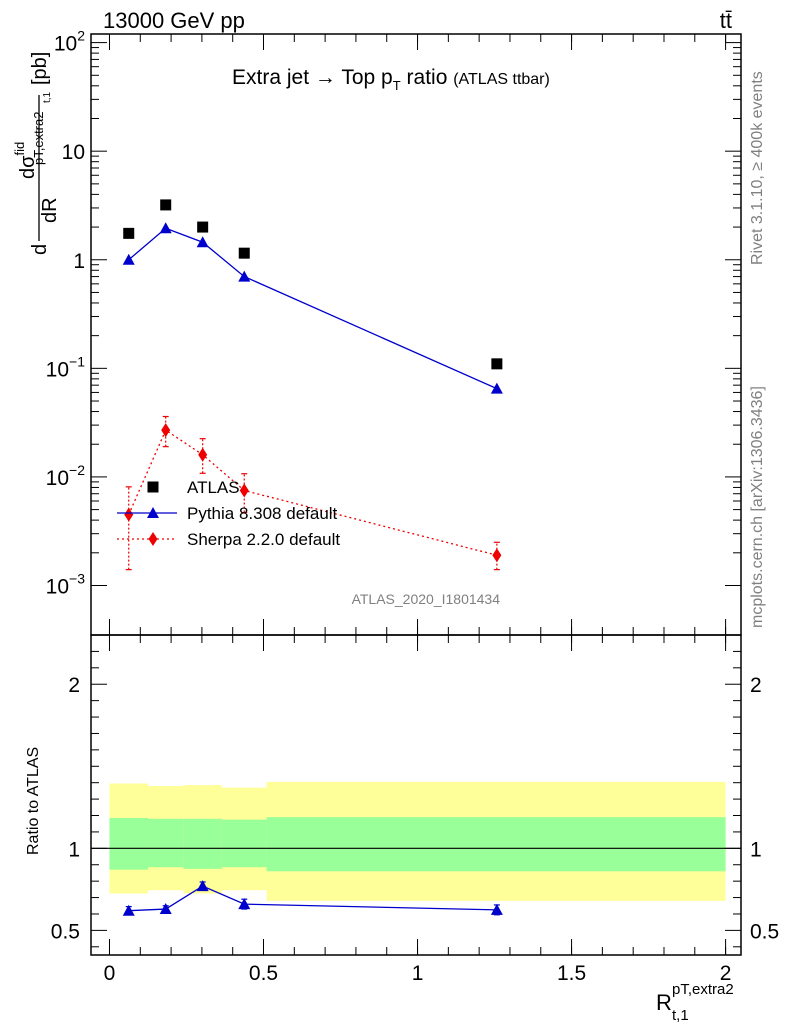 The width and height of the screenshot is (786, 1024). Describe the element at coordinates (756, 685) in the screenshot. I see `ratio-y-tick-label-right: 2` at that location.